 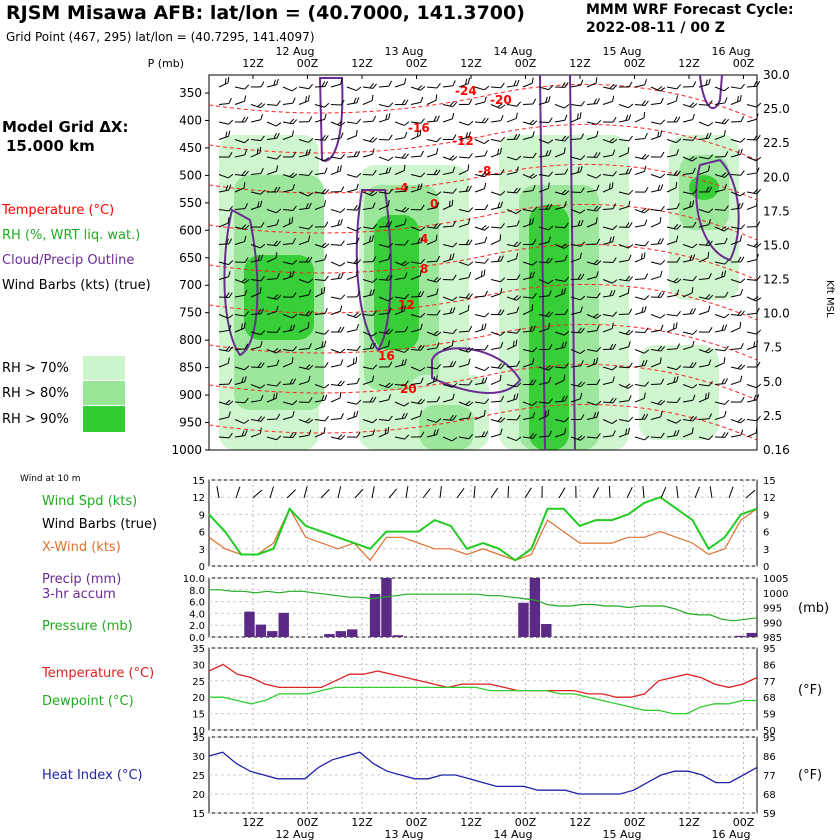 What do you see at coordinates (483, 680) in the screenshot?
I see `temperature-line` at bounding box center [483, 680].